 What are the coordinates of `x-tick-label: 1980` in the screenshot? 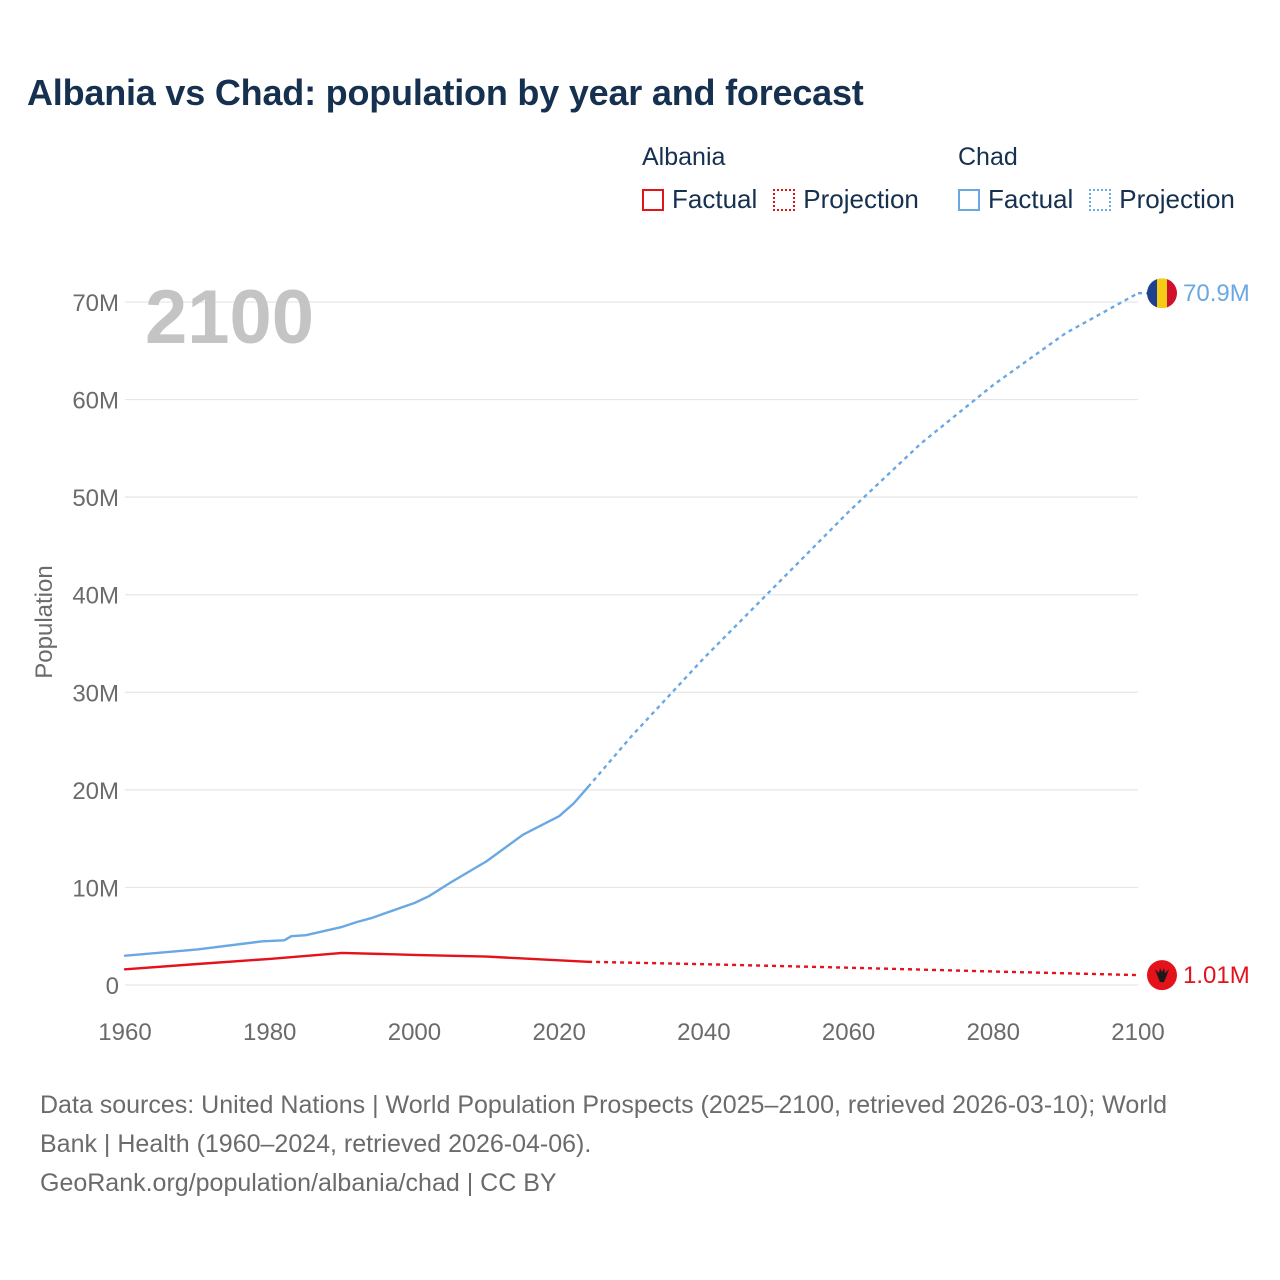 It's located at (269, 1032).